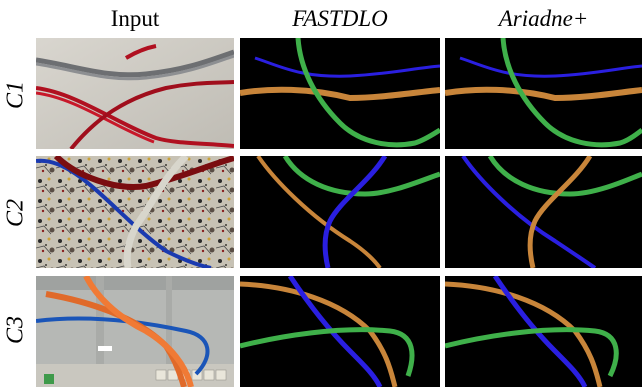 This screenshot has height=387, width=644. What do you see at coordinates (340, 331) in the screenshot?
I see `fastdlo-result-c3` at bounding box center [340, 331].